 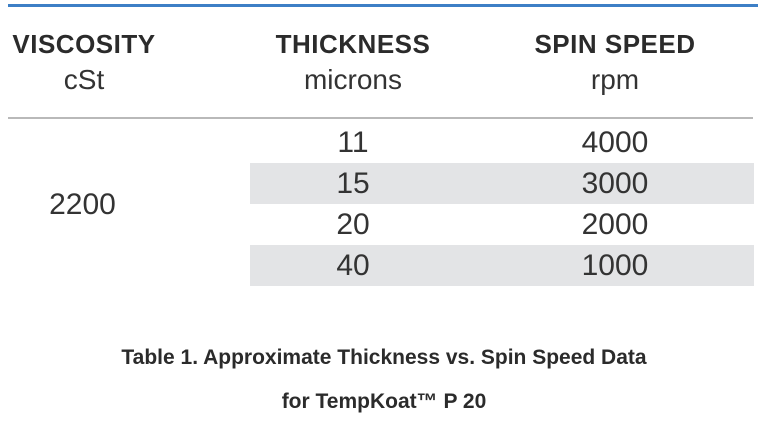 What do you see at coordinates (82, 204) in the screenshot?
I see `viscosity-cell: 2200` at bounding box center [82, 204].